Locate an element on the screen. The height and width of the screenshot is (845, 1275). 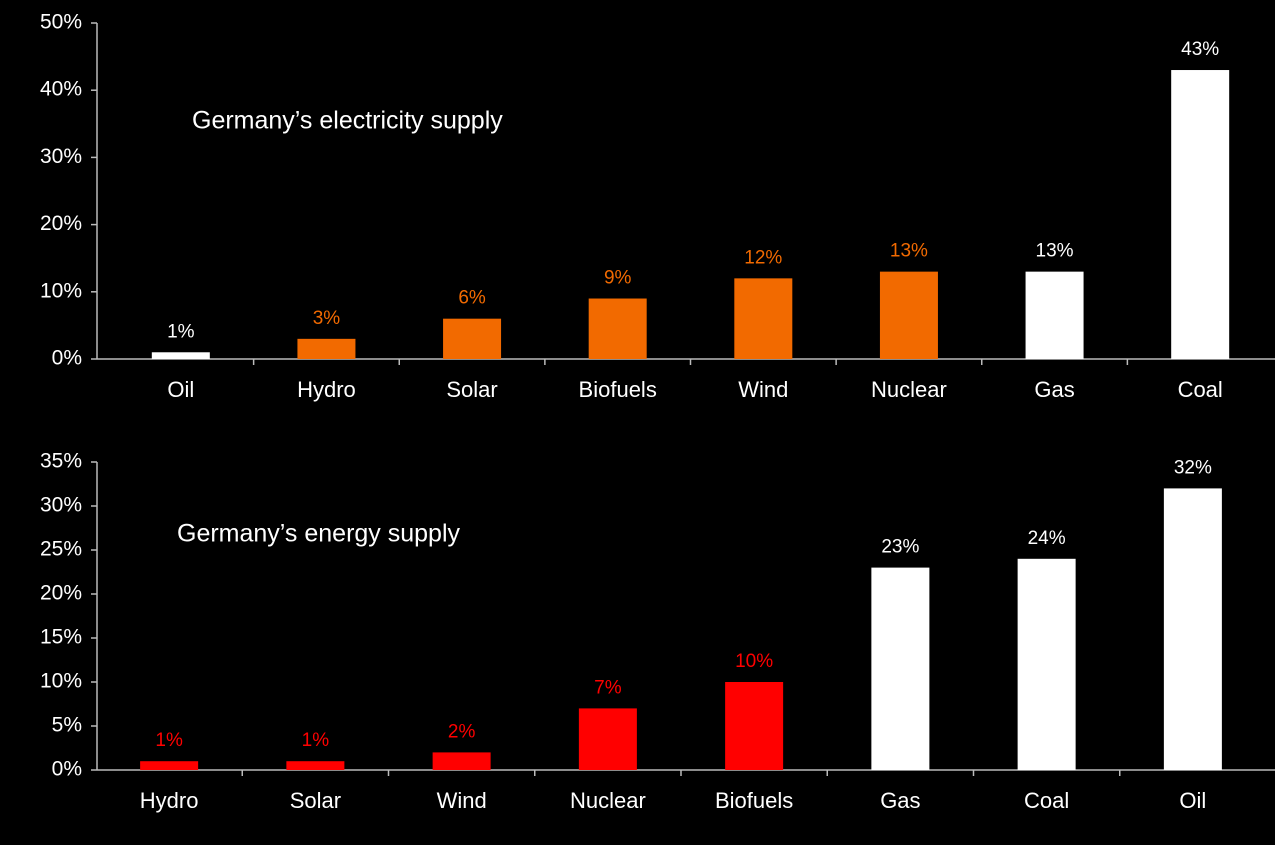
value-label: 3% is located at coordinates (327, 318).